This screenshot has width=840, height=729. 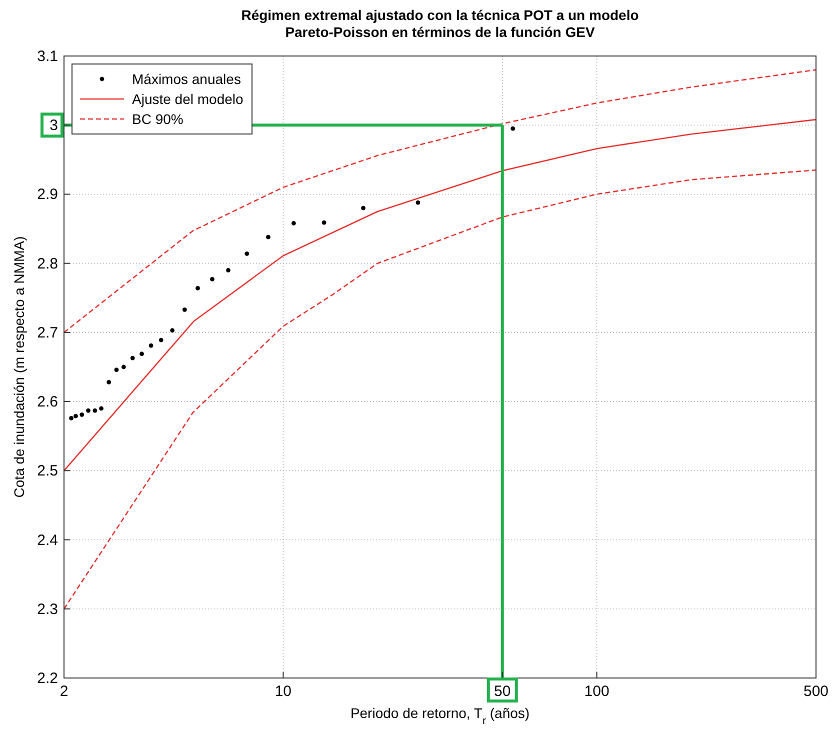 What do you see at coordinates (54, 125) in the screenshot?
I see `y-tick-label: 3` at bounding box center [54, 125].